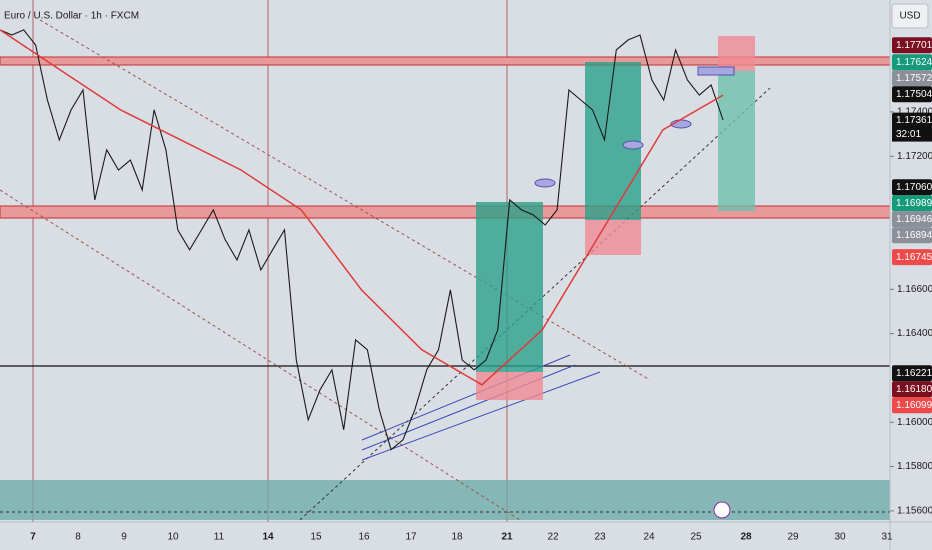 The width and height of the screenshot is (932, 550). I want to click on chart-title: Euro / U.S. Dollar · 1h · FXCM, so click(71, 16).